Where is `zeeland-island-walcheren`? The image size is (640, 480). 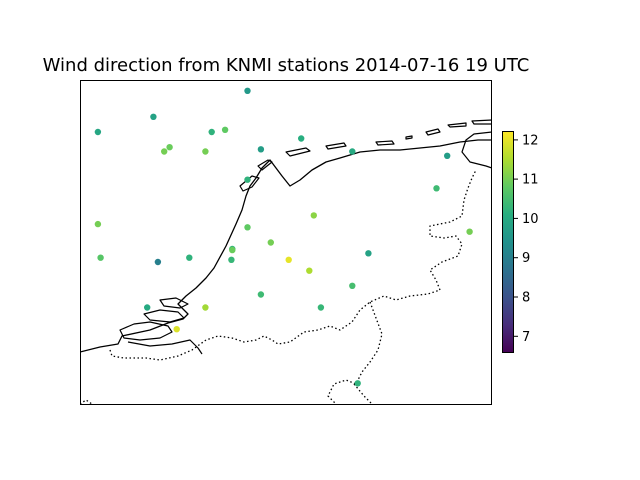
zeeland-island-walcheren is located at coordinates (146, 331).